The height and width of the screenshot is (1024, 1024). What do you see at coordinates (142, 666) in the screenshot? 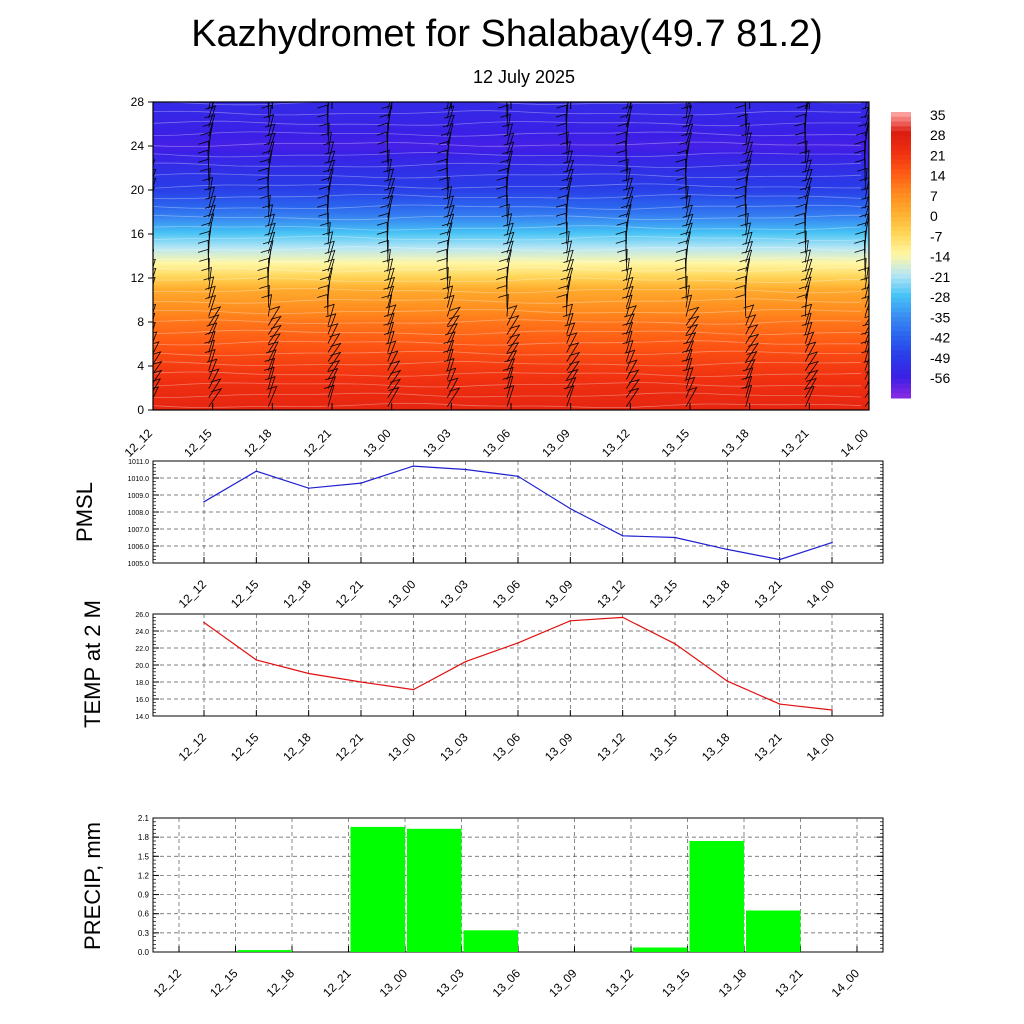
I see `y-tick-label: 20.0` at bounding box center [142, 666].